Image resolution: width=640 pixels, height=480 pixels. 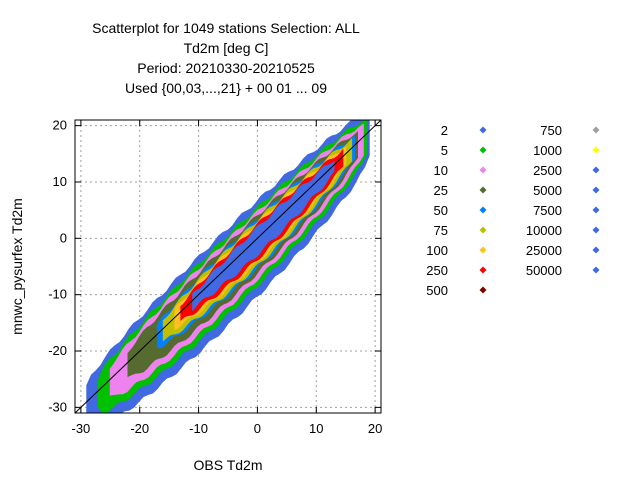 What do you see at coordinates (547, 190) in the screenshot?
I see `legend-label: 5000` at bounding box center [547, 190].